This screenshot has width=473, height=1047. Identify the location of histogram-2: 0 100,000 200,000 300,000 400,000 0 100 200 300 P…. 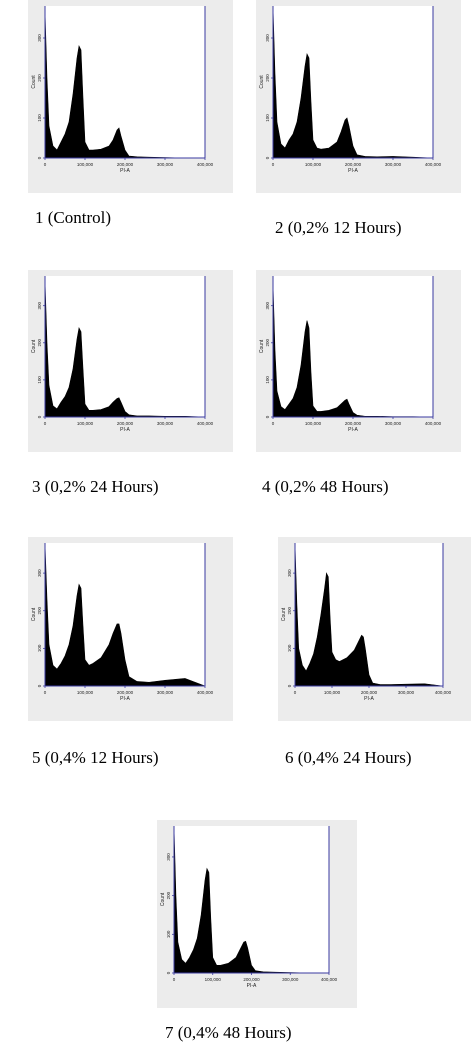
(350, 89).